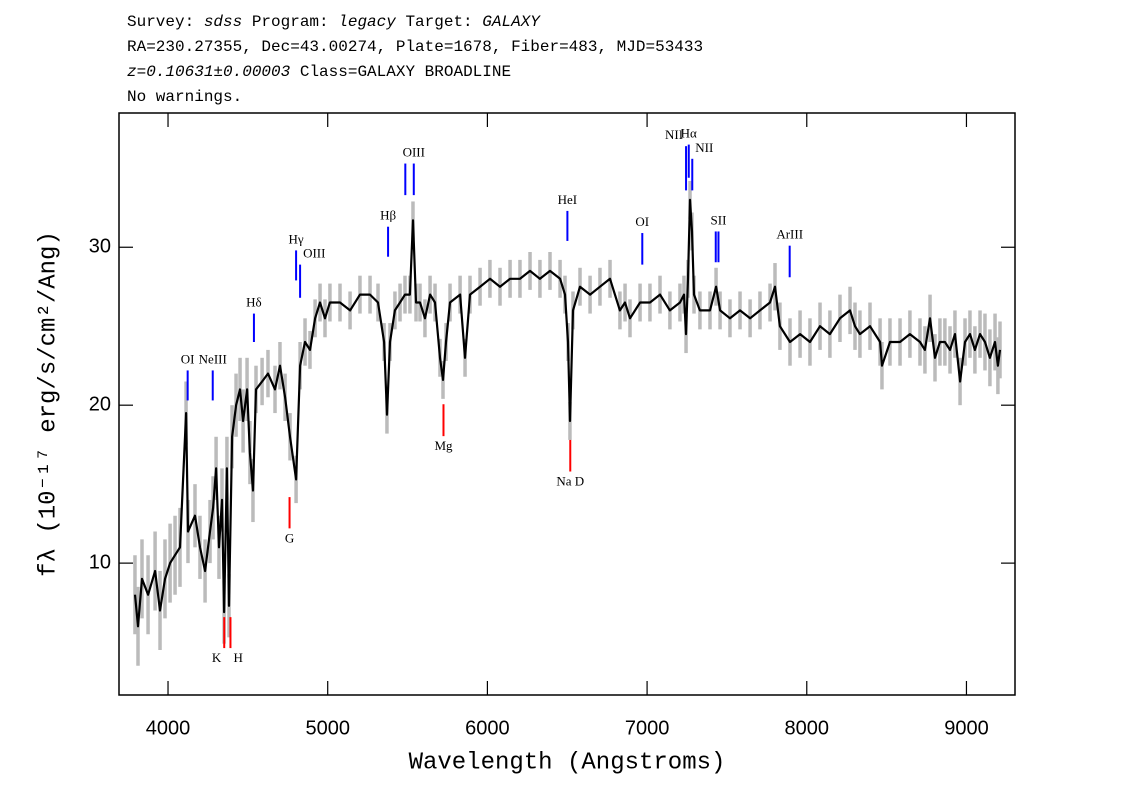 Image resolution: width=1134 pixels, height=810 pixels. What do you see at coordinates (647, 728) in the screenshot?
I see `x-tick-label: 7000` at bounding box center [647, 728].